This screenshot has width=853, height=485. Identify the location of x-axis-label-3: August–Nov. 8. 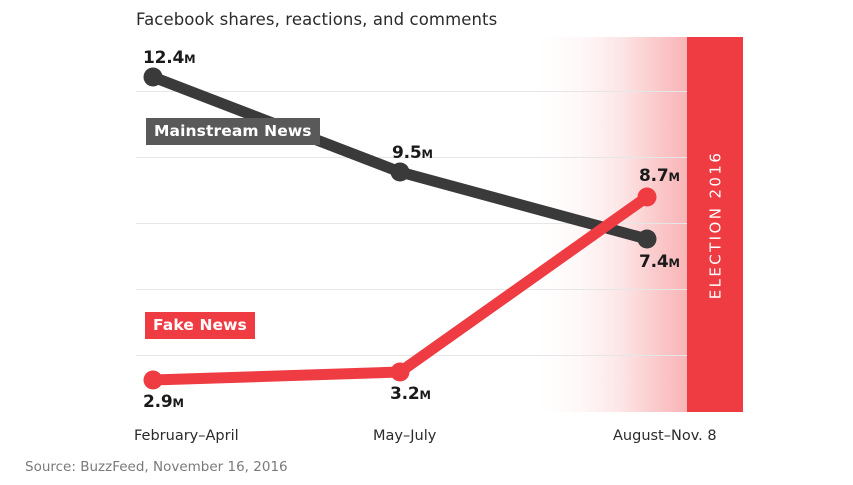
(665, 436).